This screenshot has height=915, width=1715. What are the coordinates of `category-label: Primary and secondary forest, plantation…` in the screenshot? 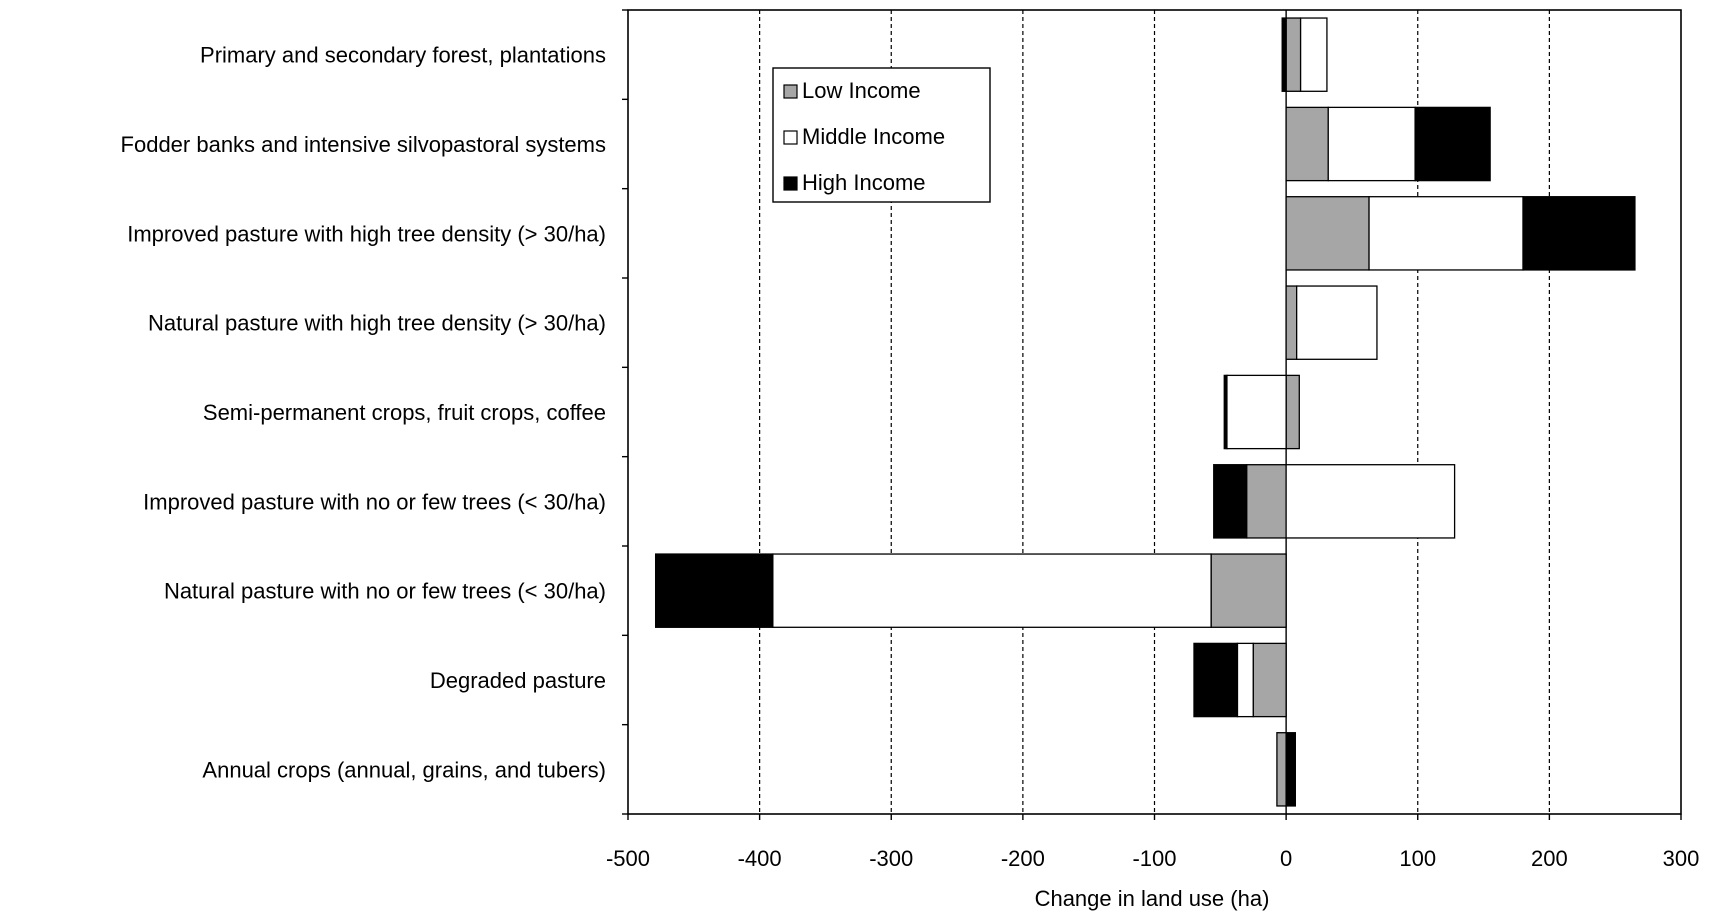 It's located at (403, 55).